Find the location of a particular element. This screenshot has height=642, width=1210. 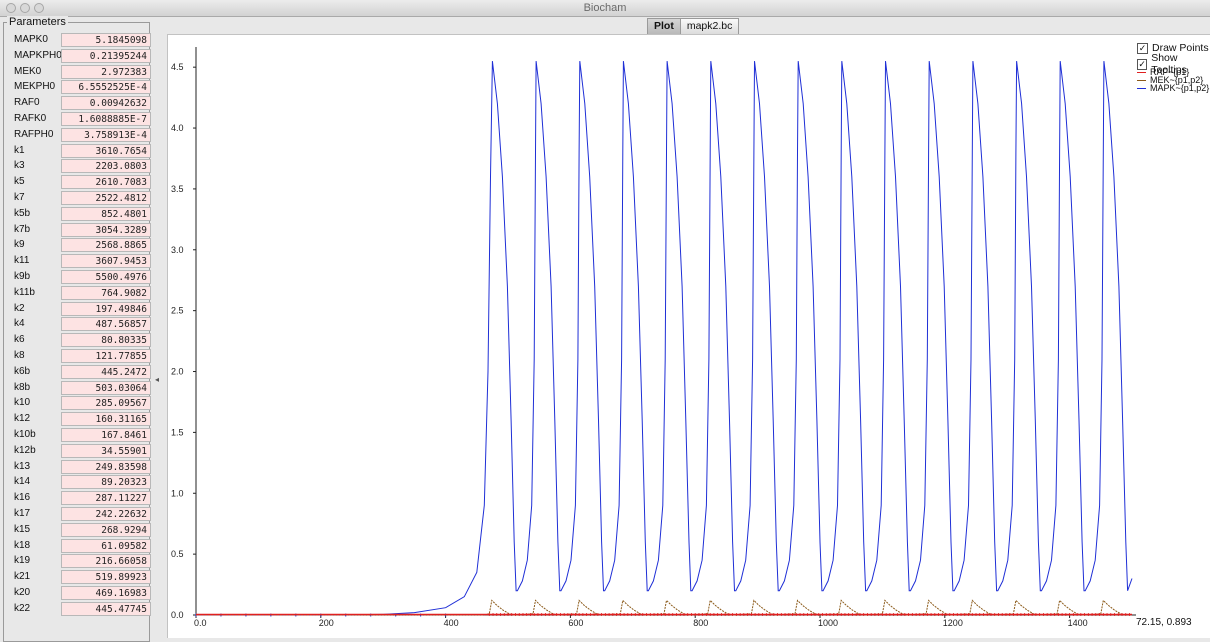

param-value-field: 197.49846 is located at coordinates (106, 308).